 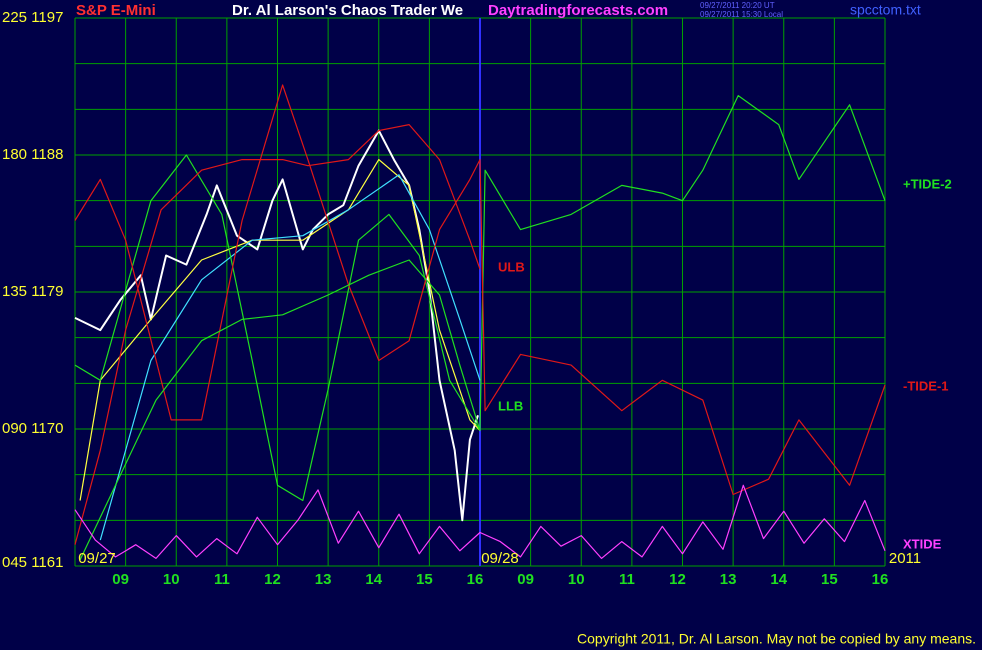 What do you see at coordinates (926, 385) in the screenshot?
I see `legend-label: -TIDE-1` at bounding box center [926, 385].